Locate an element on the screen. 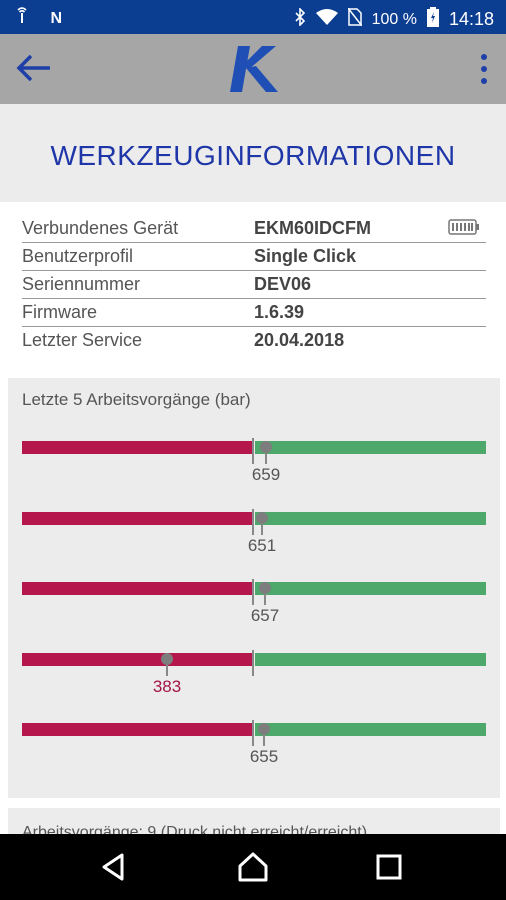 Image resolution: width=506 pixels, height=900 pixels. back-triangle-icon is located at coordinates (113, 867).